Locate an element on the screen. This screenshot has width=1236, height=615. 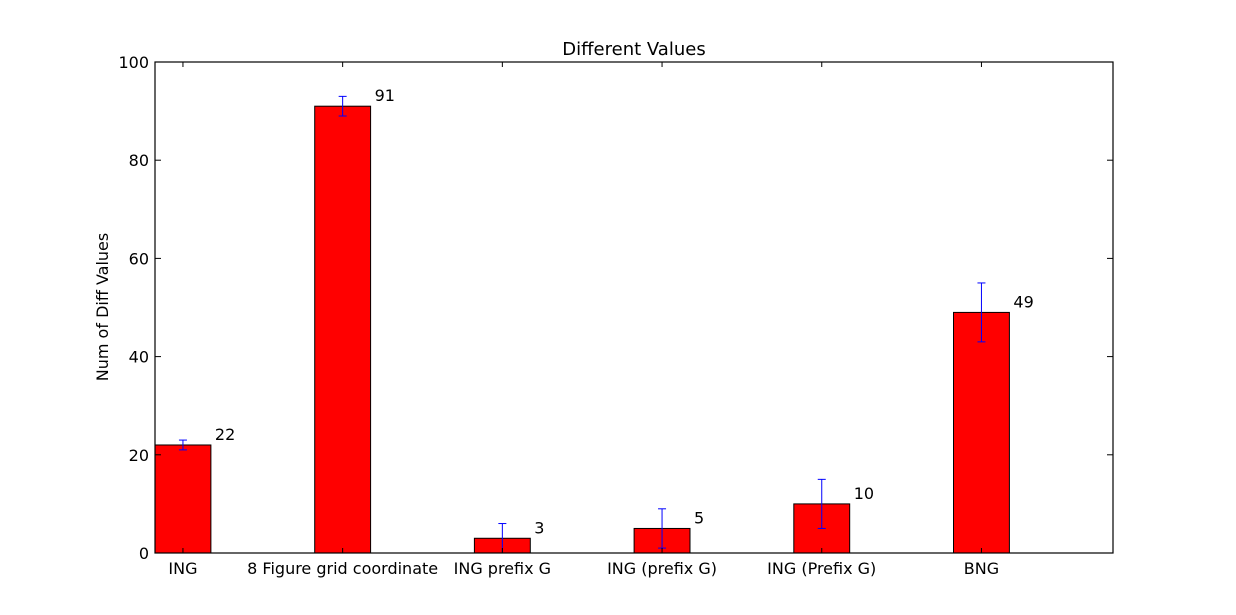
data-label-0: 22 is located at coordinates (225, 434).